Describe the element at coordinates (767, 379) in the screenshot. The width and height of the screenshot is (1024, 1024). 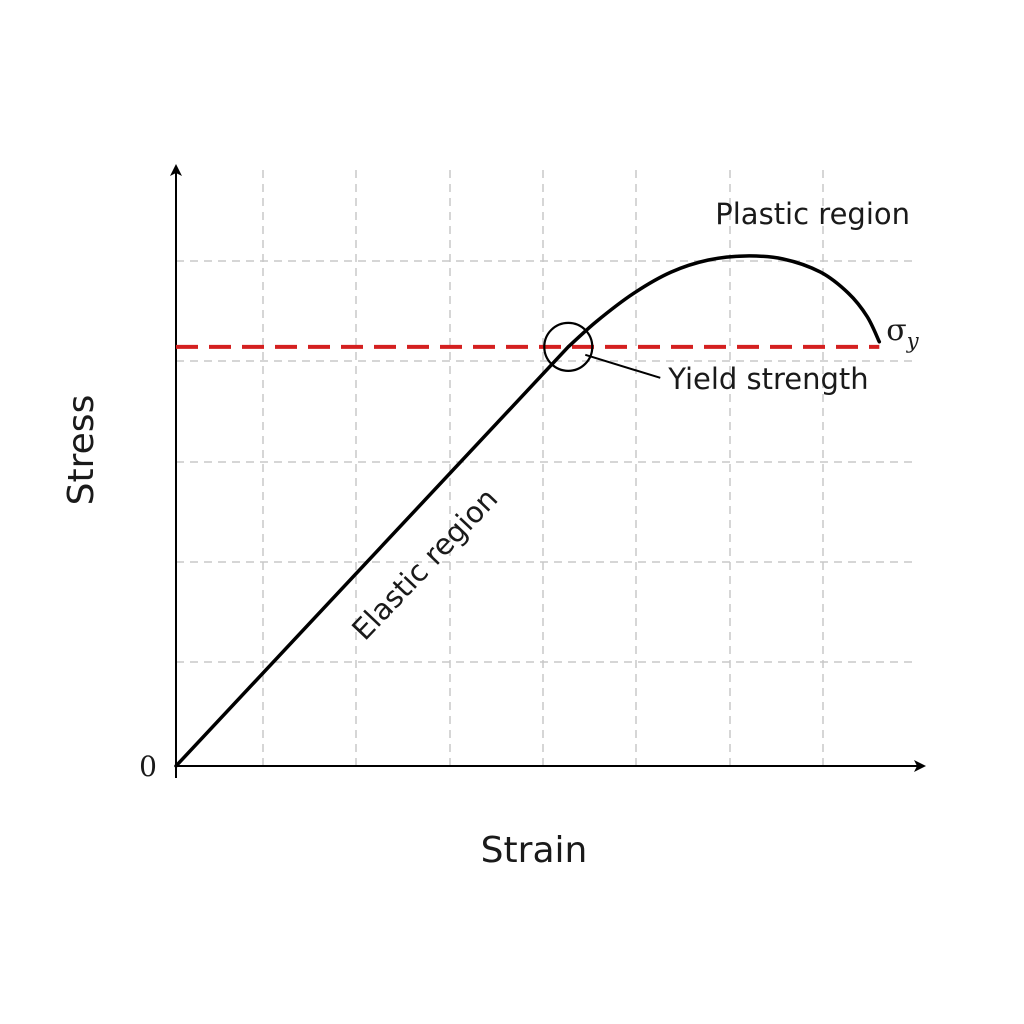
I see `yield-strength-label: Yield strength` at that location.